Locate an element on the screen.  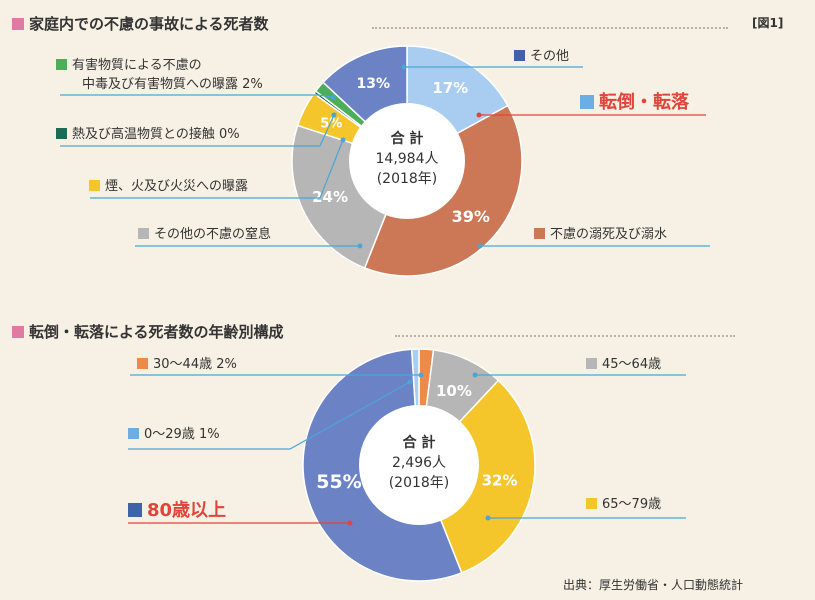
legend-tentou: 転倒・転落 is located at coordinates (634, 101).